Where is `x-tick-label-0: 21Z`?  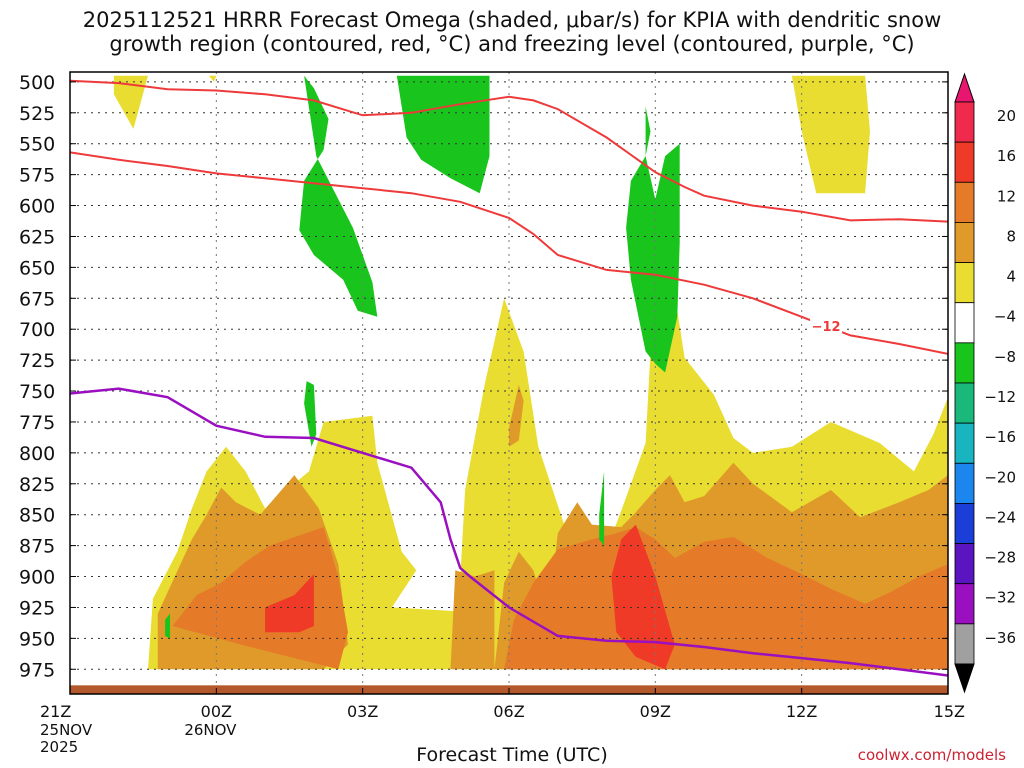 x-tick-label-0: 21Z is located at coordinates (55, 711).